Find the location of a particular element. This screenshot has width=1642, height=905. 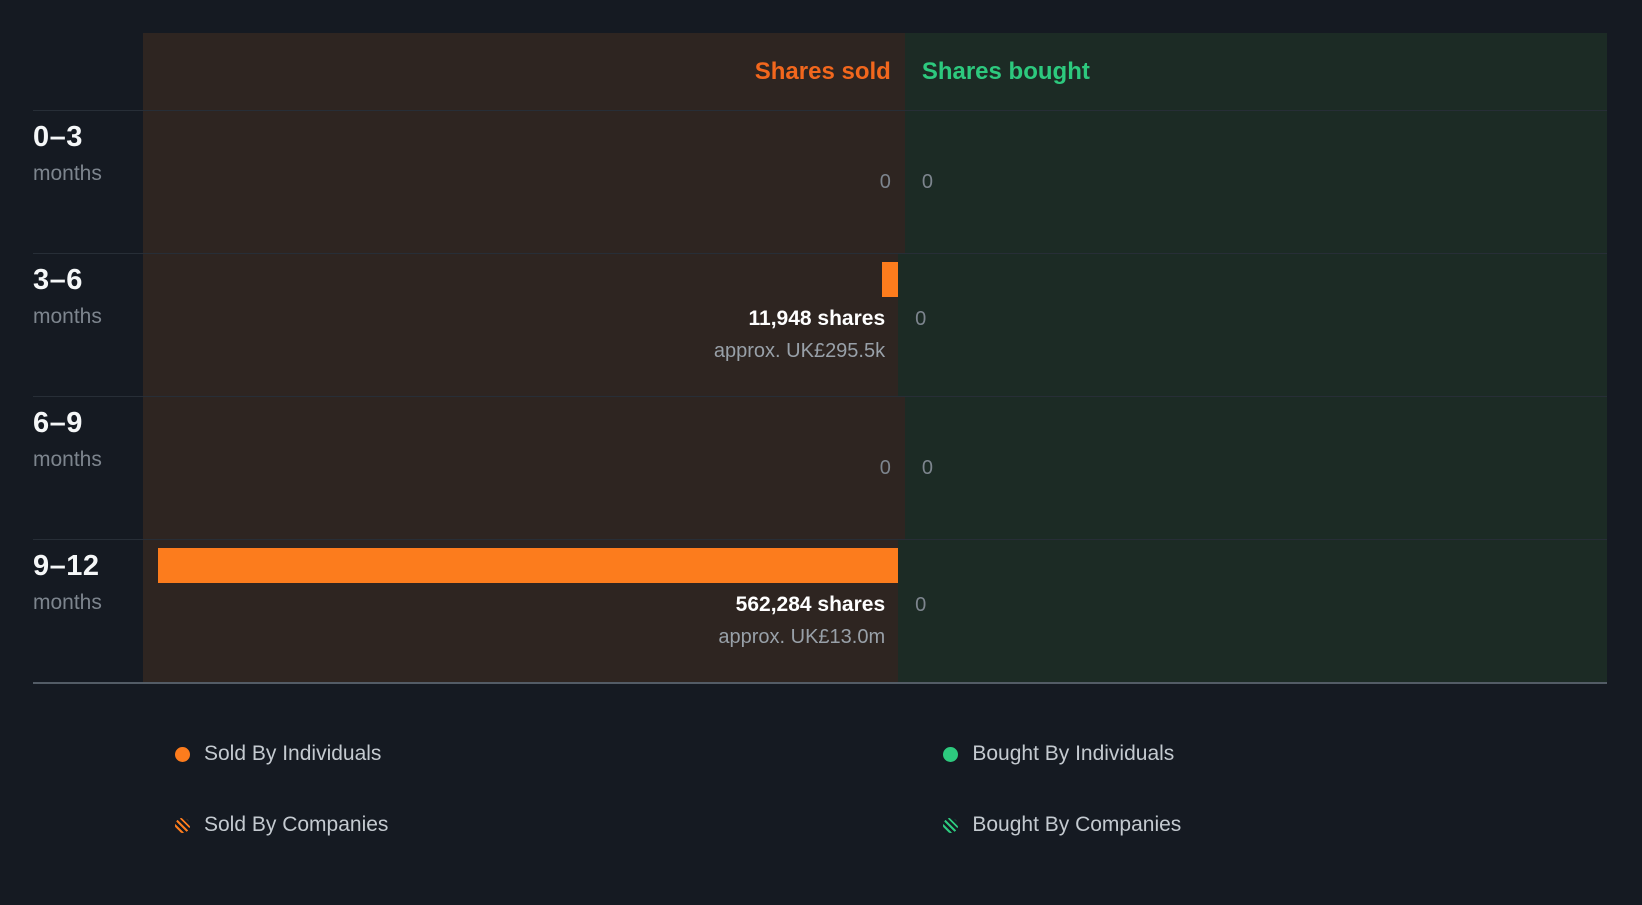

legend-item-bought-individuals: Bought By Individuals is located at coordinates (1275, 754).